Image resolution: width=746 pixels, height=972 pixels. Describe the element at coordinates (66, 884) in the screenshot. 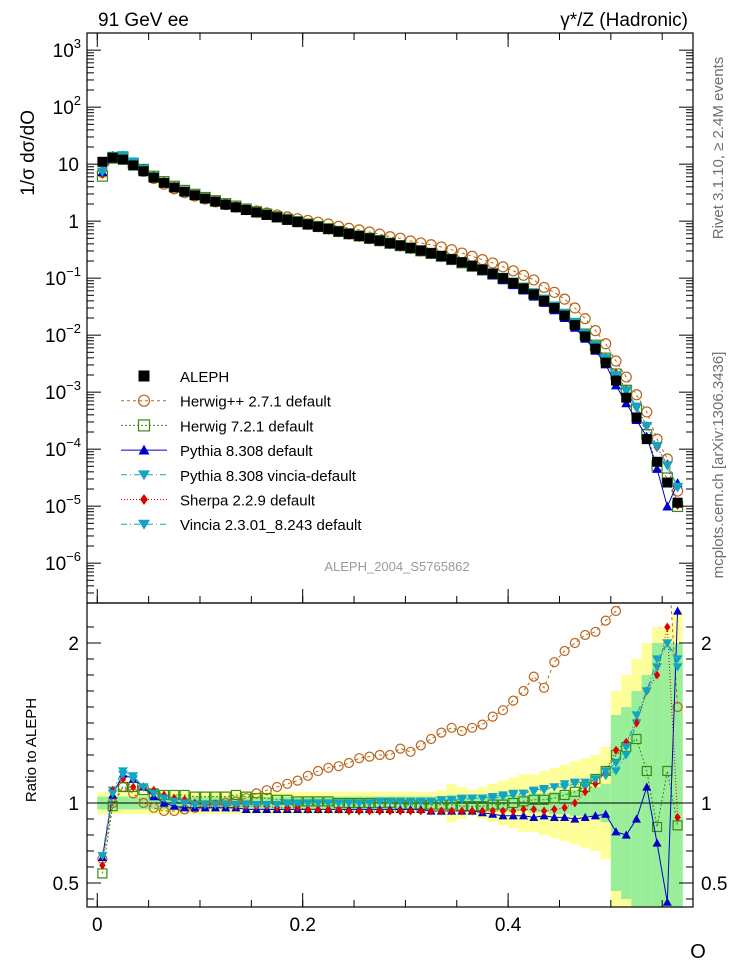

I see `ratio-ytick-label: 0.5` at that location.